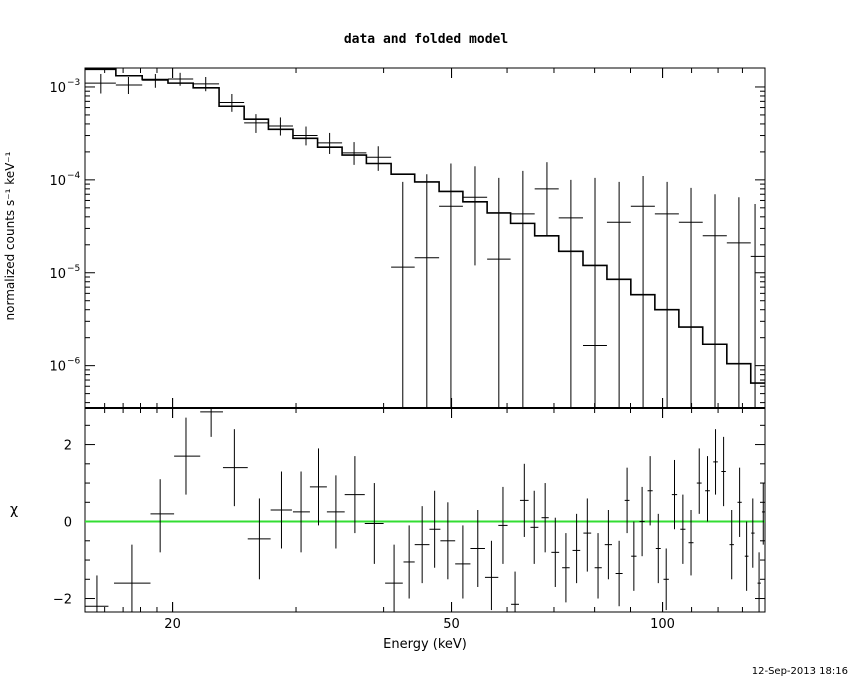 The image size is (850, 680). I want to click on x-tick-label: 20, so click(172, 624).